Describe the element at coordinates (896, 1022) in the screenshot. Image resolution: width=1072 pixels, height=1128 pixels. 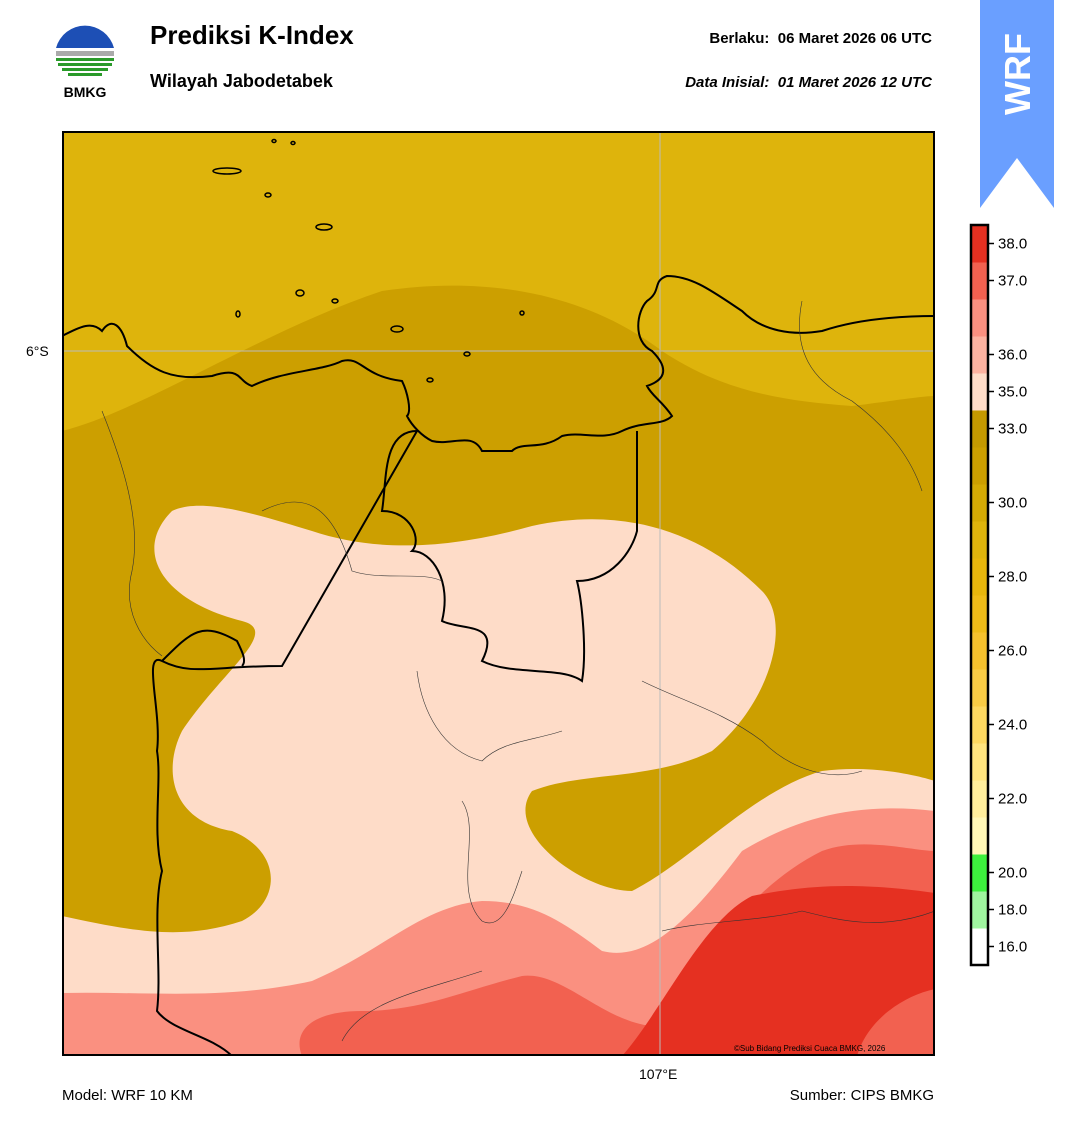
I see `field-38-plus-inner` at that location.